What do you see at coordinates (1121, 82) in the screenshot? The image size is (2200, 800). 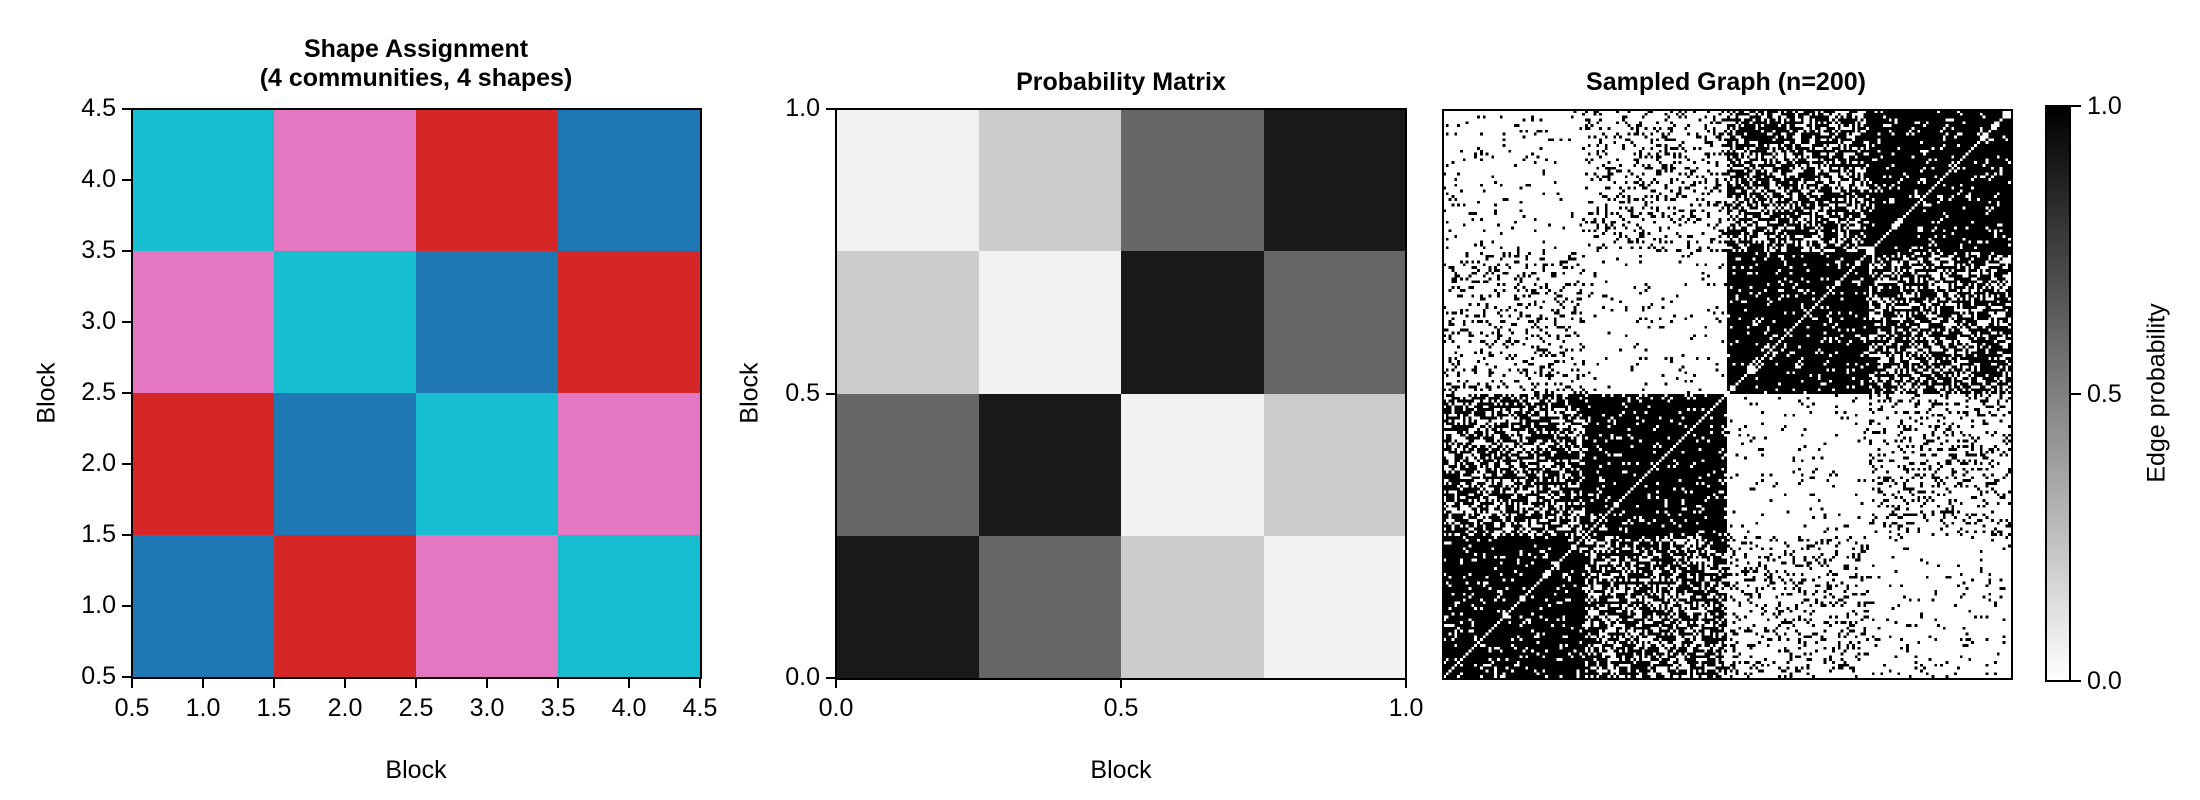 I see `probability-matrix-title: Probability Matrix` at bounding box center [1121, 82].